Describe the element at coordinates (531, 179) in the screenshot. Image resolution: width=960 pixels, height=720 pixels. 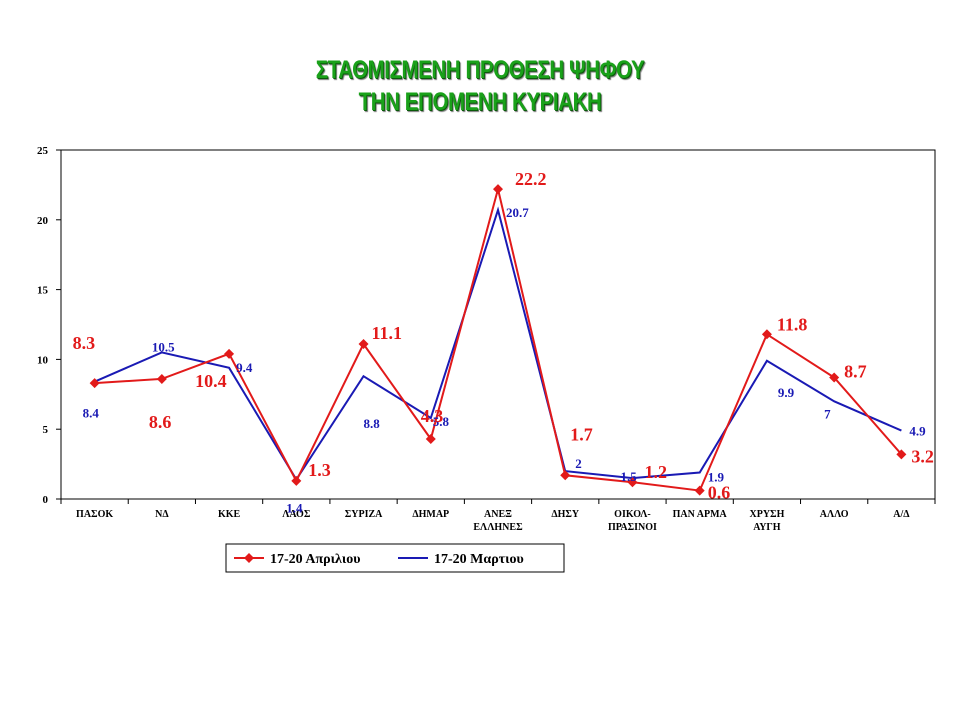
I see `data-label-april: 22.2` at that location.